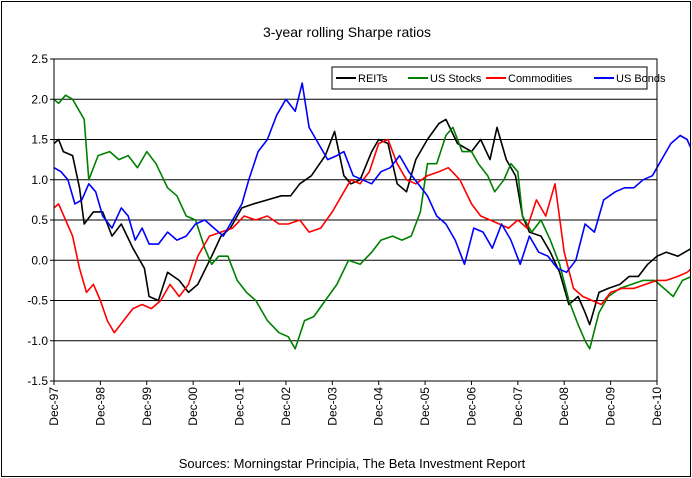 This screenshot has width=692, height=478. What do you see at coordinates (471, 406) in the screenshot?
I see `x-tick-label: Dec-06` at bounding box center [471, 406].